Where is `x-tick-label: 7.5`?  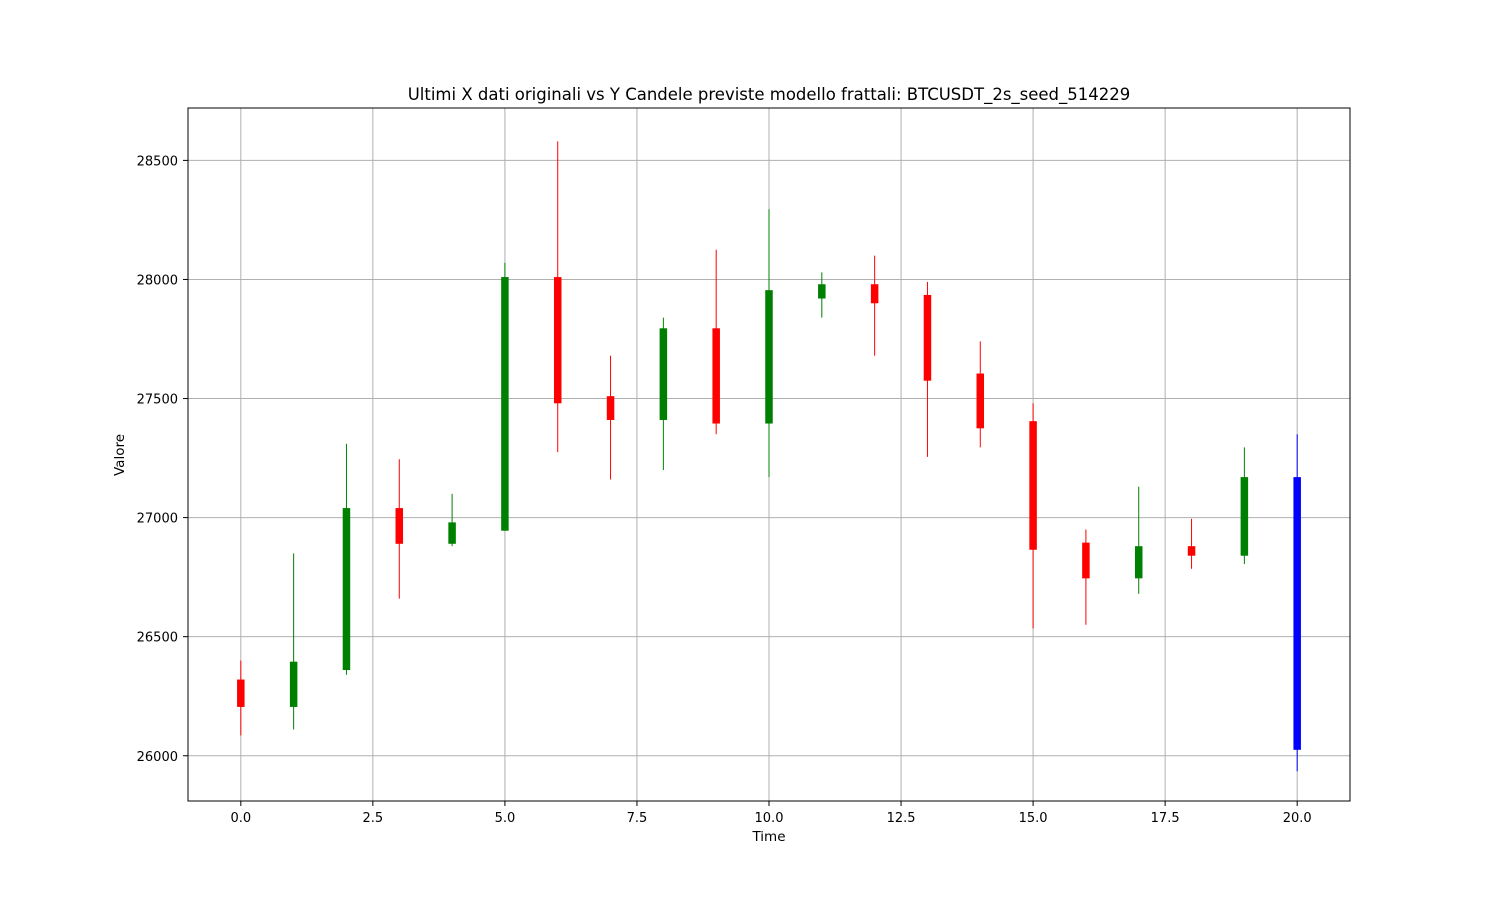 x-tick-label: 7.5 is located at coordinates (637, 818).